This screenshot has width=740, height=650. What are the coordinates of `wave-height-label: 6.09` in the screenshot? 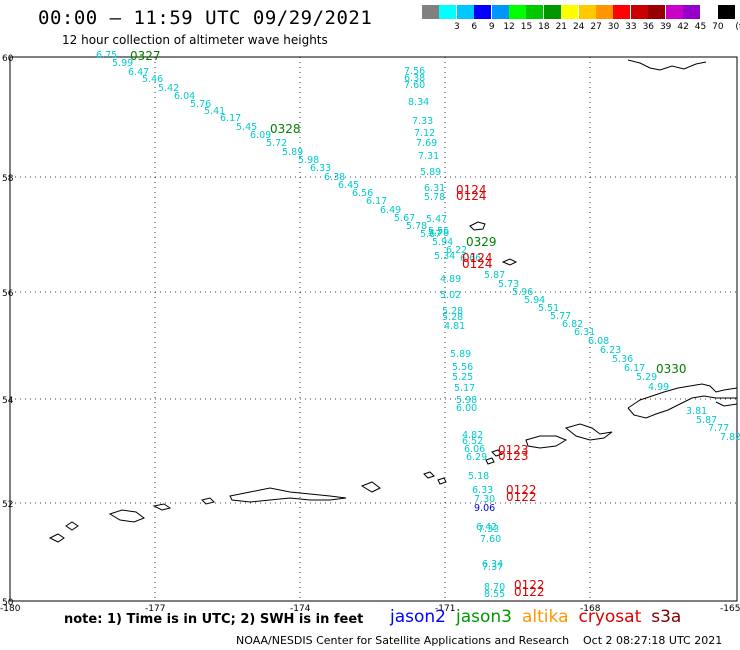 It's located at (260, 135).